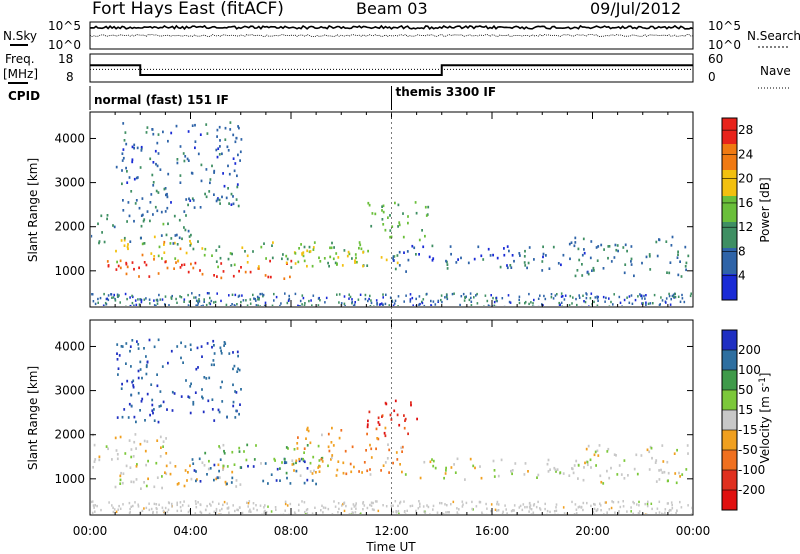 The image size is (800, 554). What do you see at coordinates (69, 183) in the screenshot?
I see `y-tick-label: 3000` at bounding box center [69, 183].